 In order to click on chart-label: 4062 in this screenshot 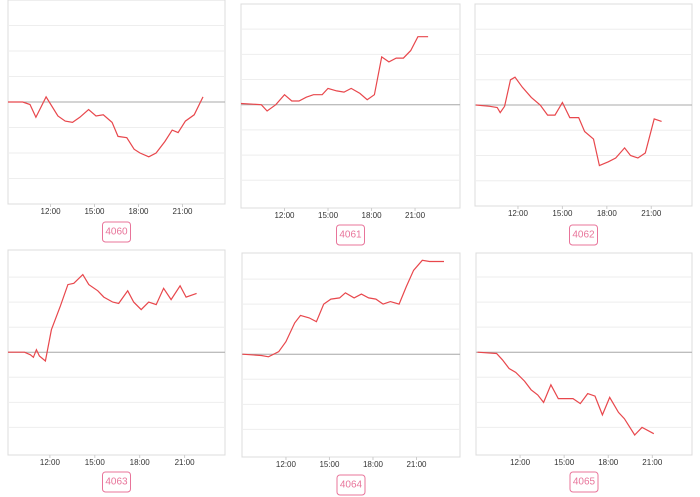, I will do `click(583, 235)`.